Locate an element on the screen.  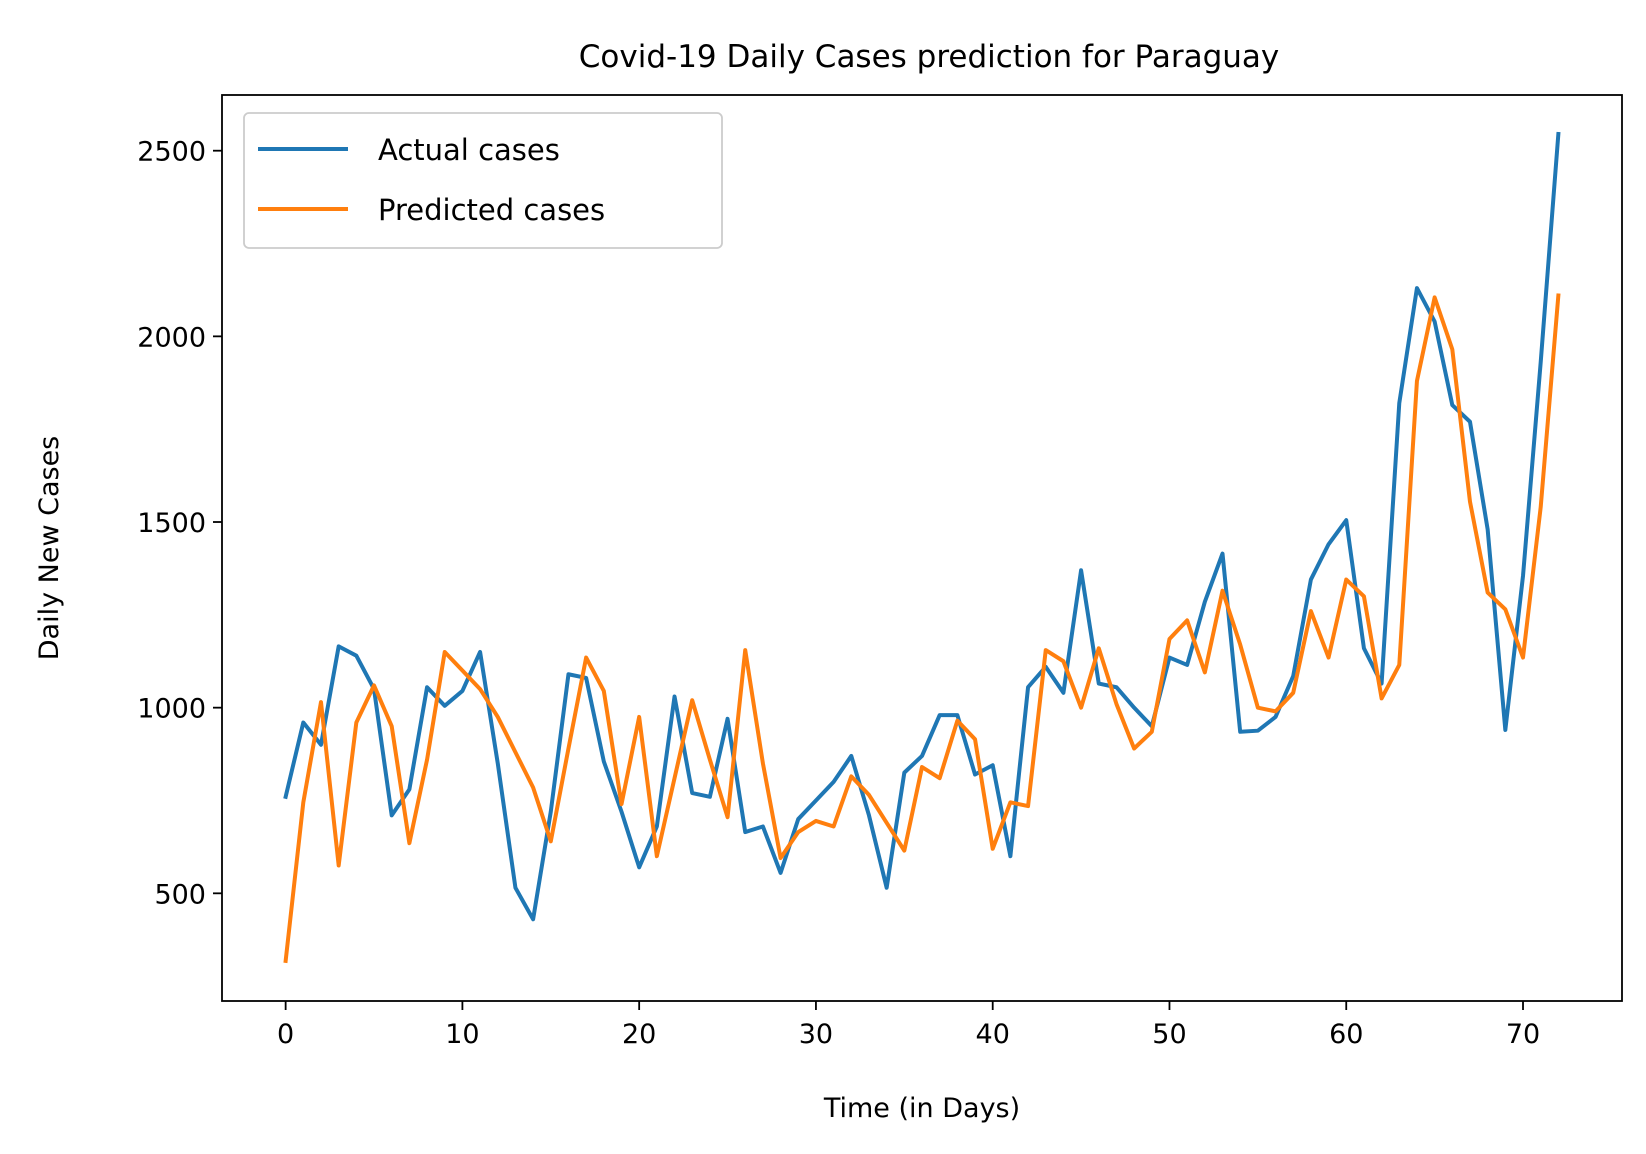
x-tick-label: 60 is located at coordinates (1346, 1034).